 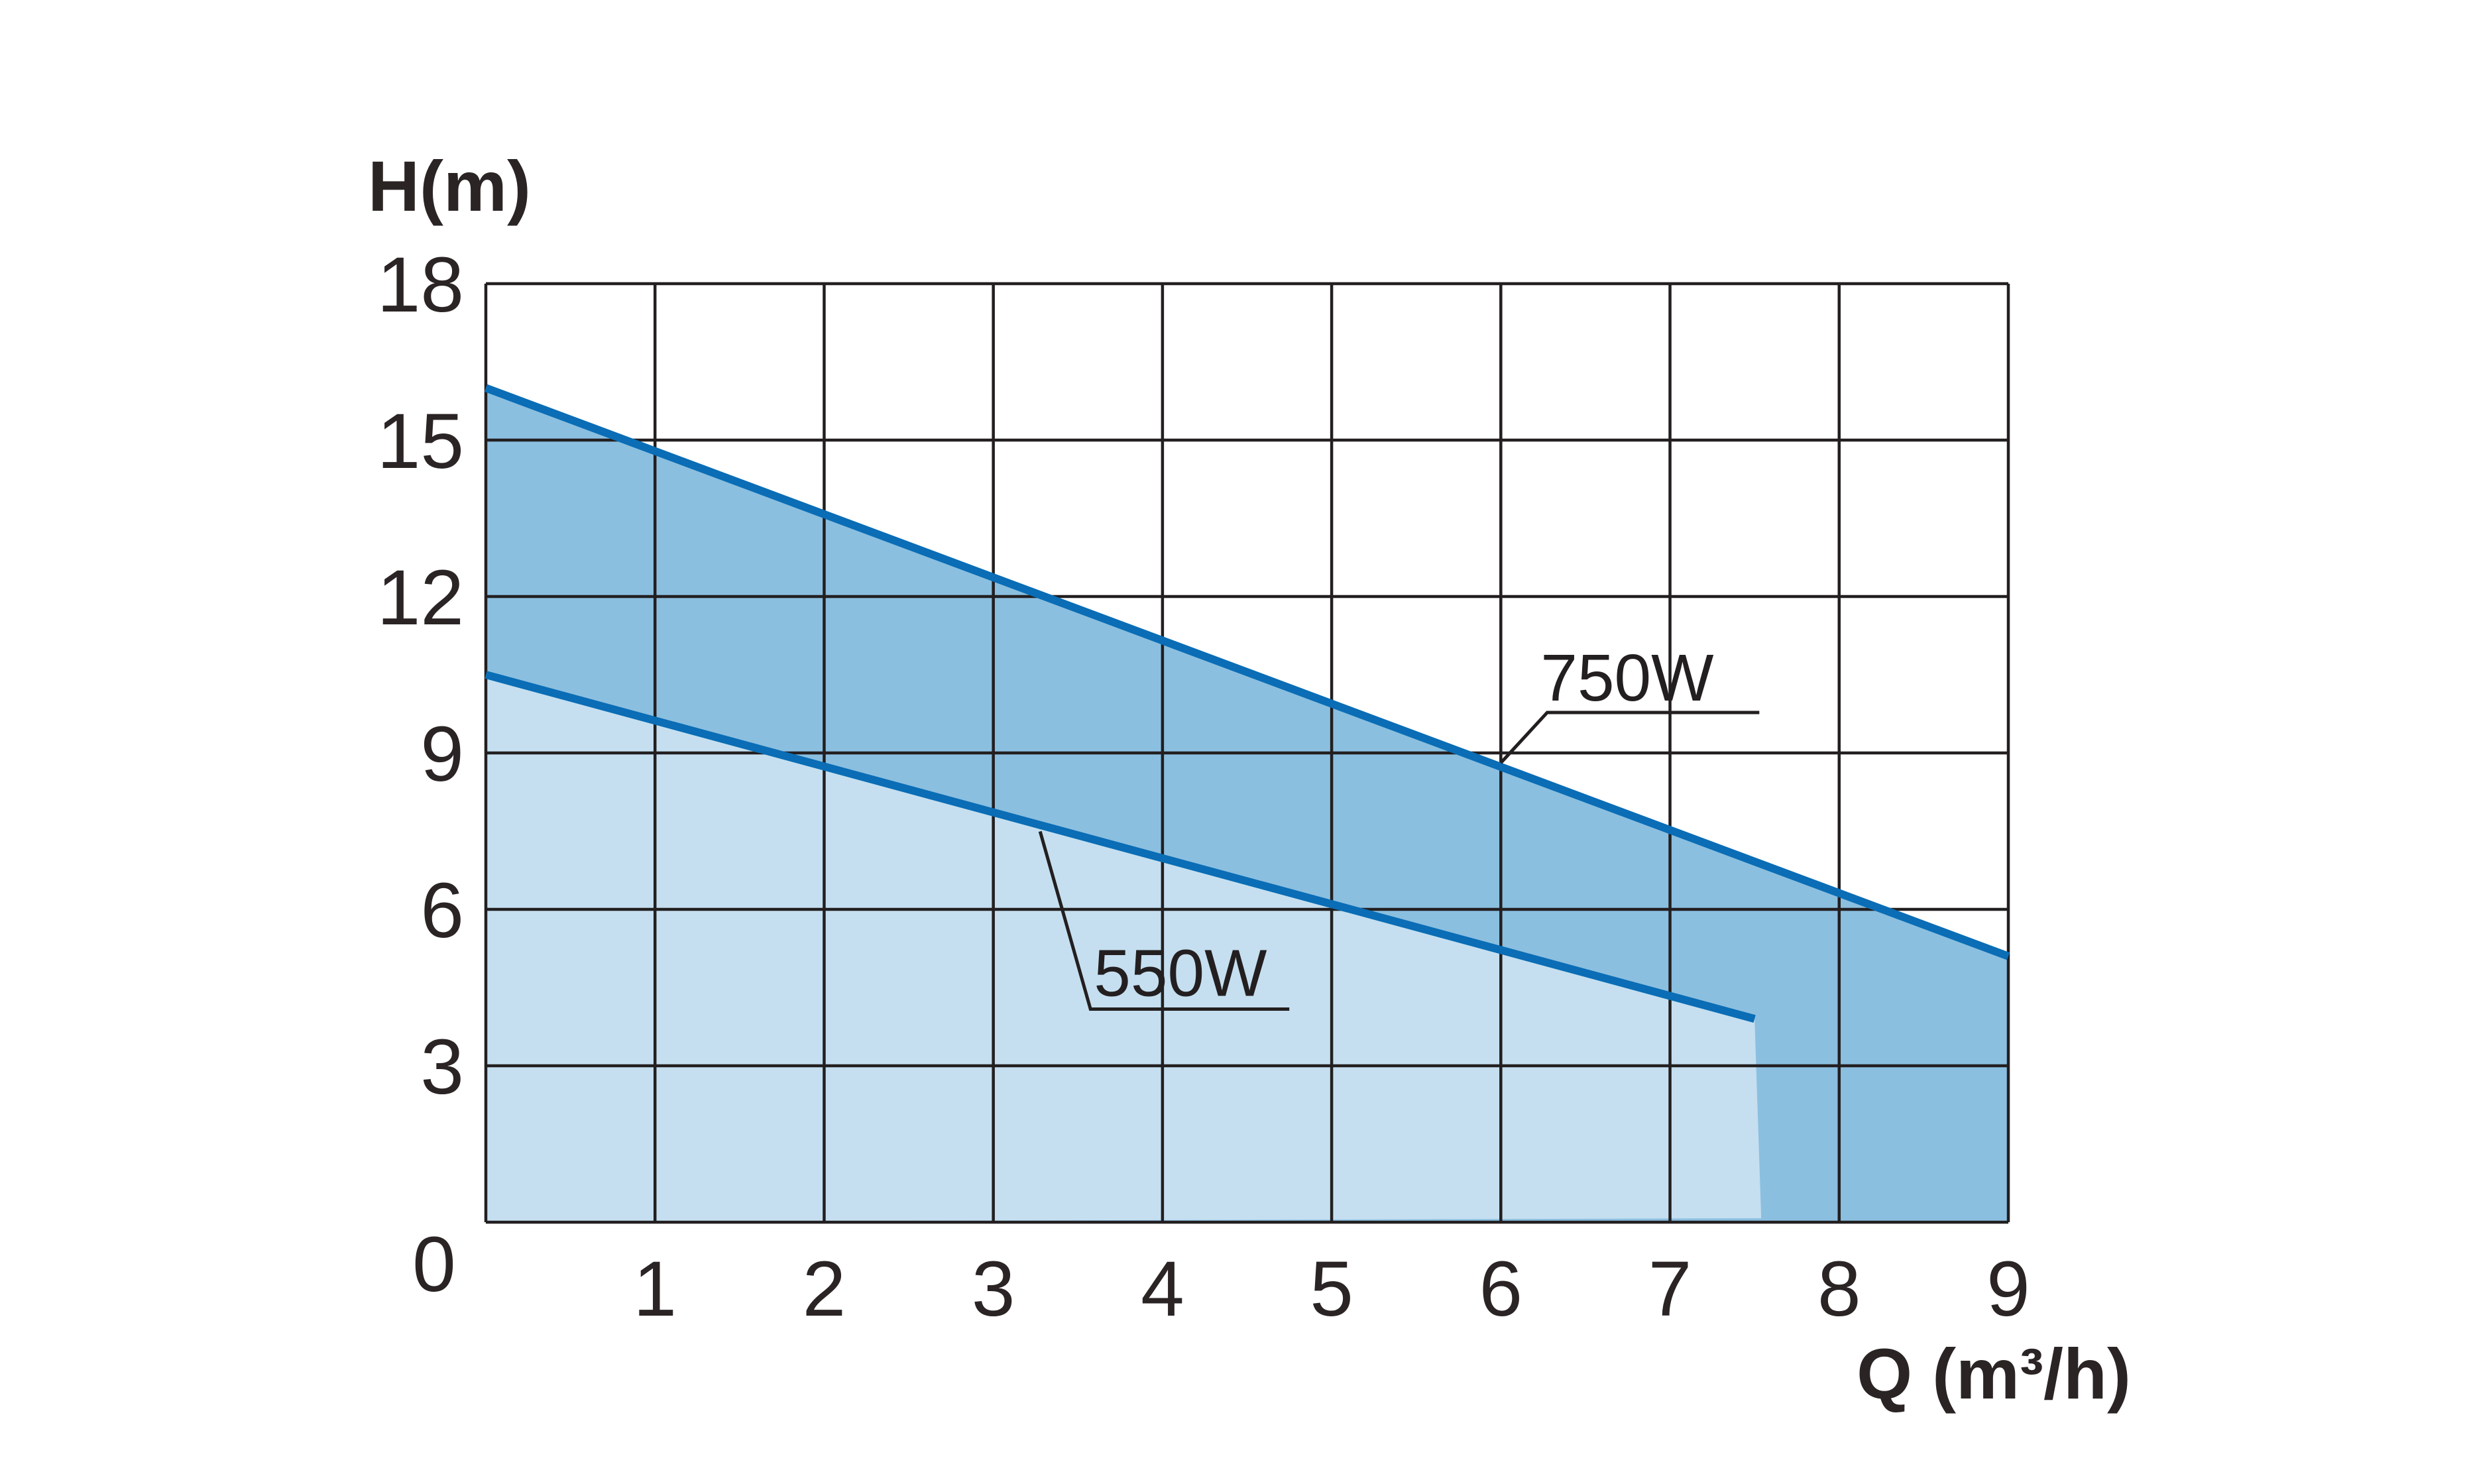 What do you see at coordinates (993, 1289) in the screenshot?
I see `x-tick-label-3: 3` at bounding box center [993, 1289].